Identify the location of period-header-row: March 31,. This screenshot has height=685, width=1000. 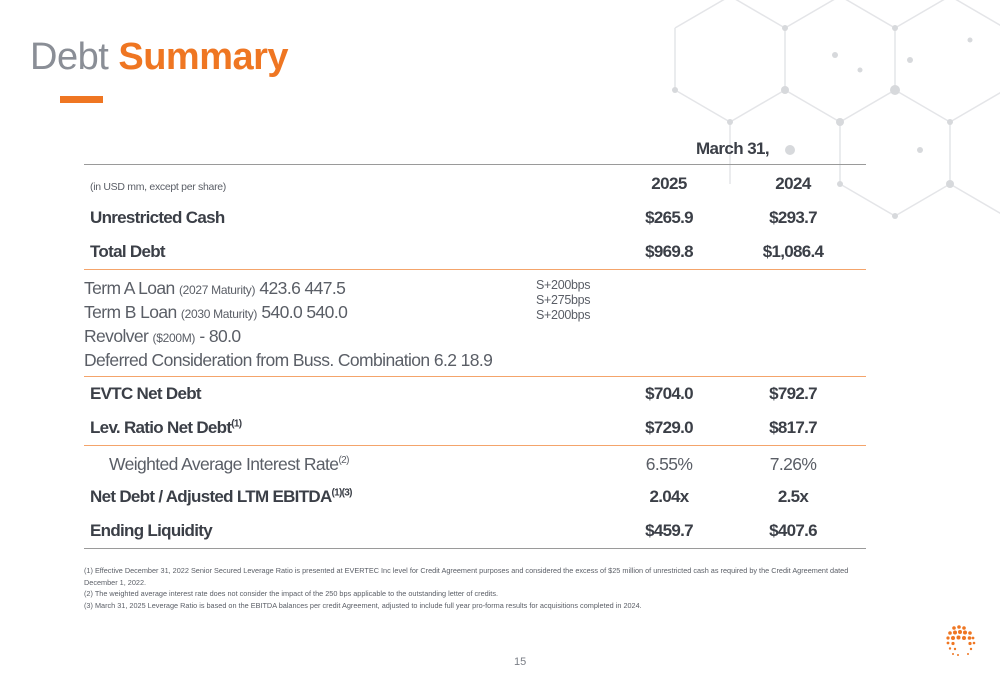
(475, 150).